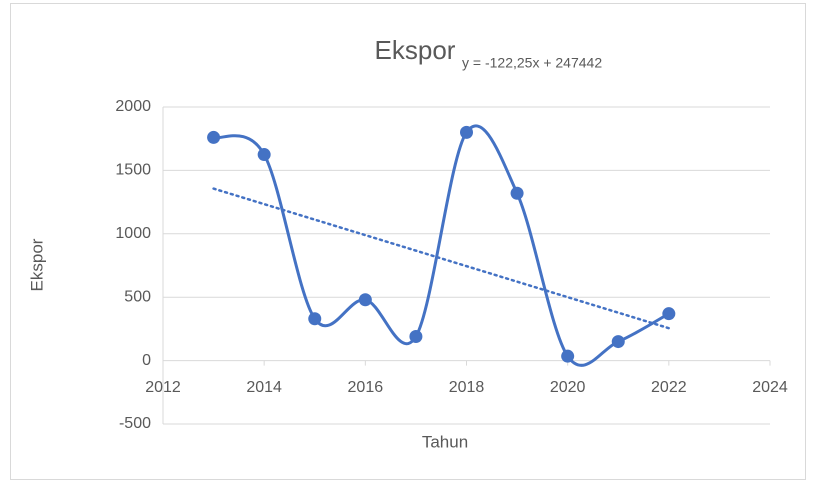 The image size is (816, 489). I want to click on x-axis-title: Tahun, so click(445, 441).